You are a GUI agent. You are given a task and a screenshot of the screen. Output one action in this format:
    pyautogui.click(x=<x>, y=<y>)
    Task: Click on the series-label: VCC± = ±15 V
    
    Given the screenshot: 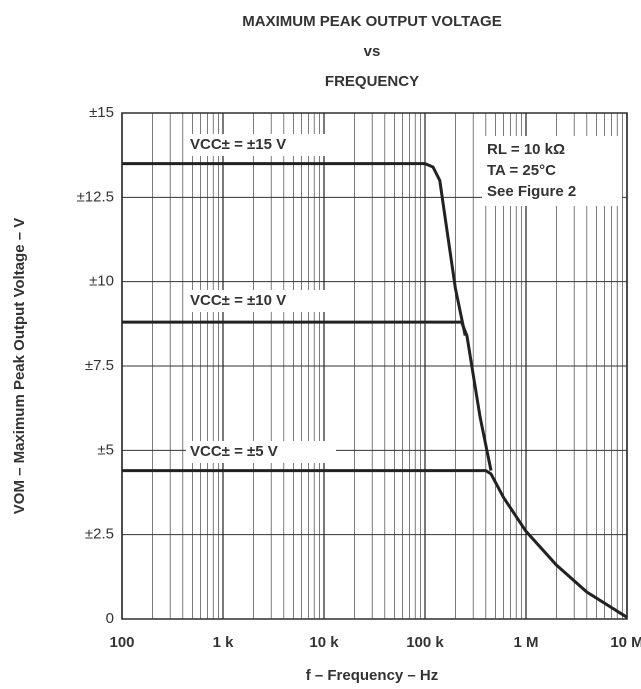 What is the action you would take?
    pyautogui.click(x=238, y=144)
    